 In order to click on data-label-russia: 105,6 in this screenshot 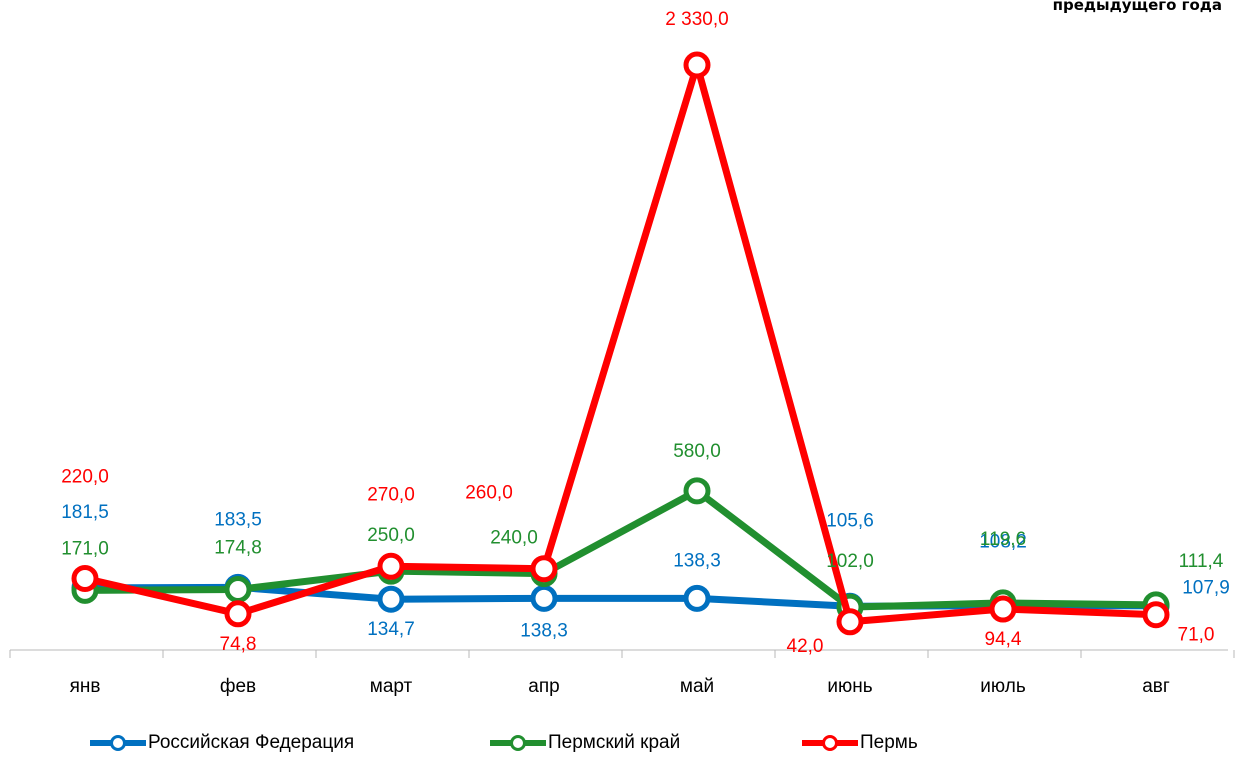, I will do `click(850, 520)`.